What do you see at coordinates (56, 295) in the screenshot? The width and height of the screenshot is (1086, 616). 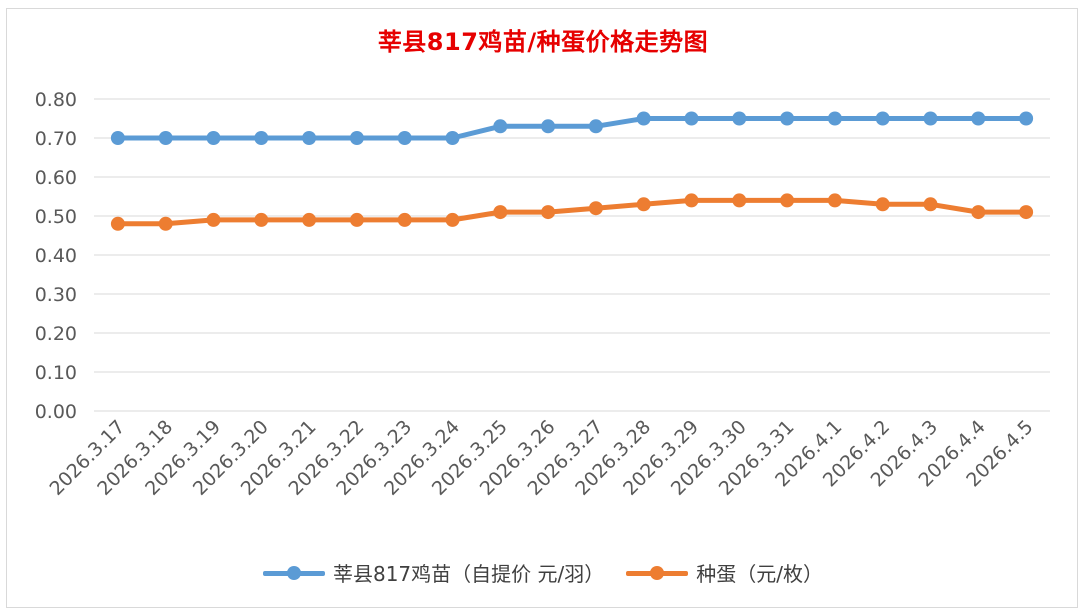 I see `y-tick-label: 0.30` at bounding box center [56, 295].